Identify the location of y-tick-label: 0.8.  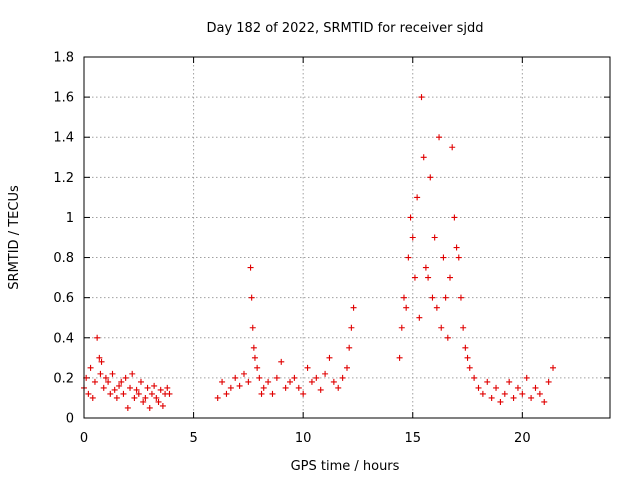
(63, 258).